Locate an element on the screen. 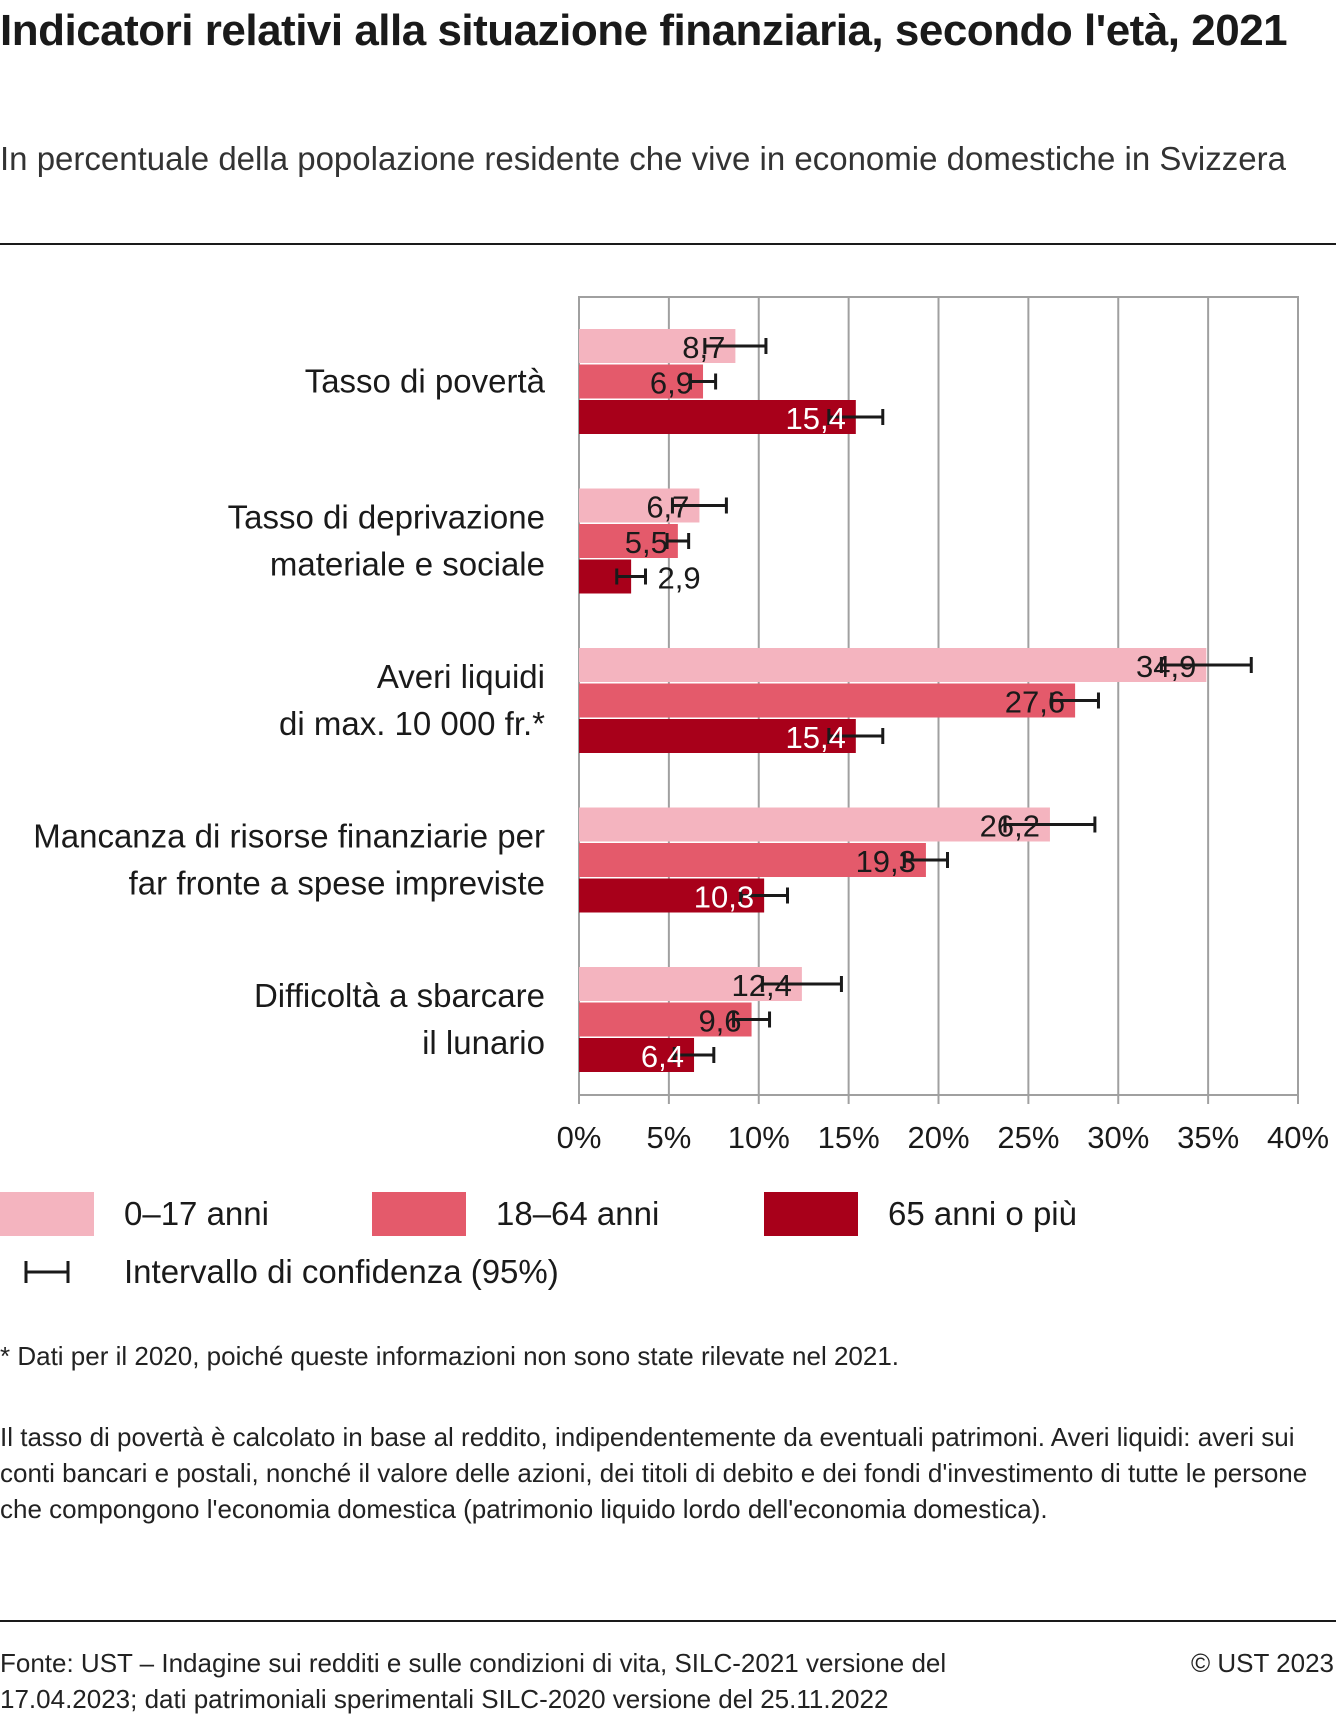 The image size is (1336, 1723). data-label: 6,9 is located at coordinates (671, 383).